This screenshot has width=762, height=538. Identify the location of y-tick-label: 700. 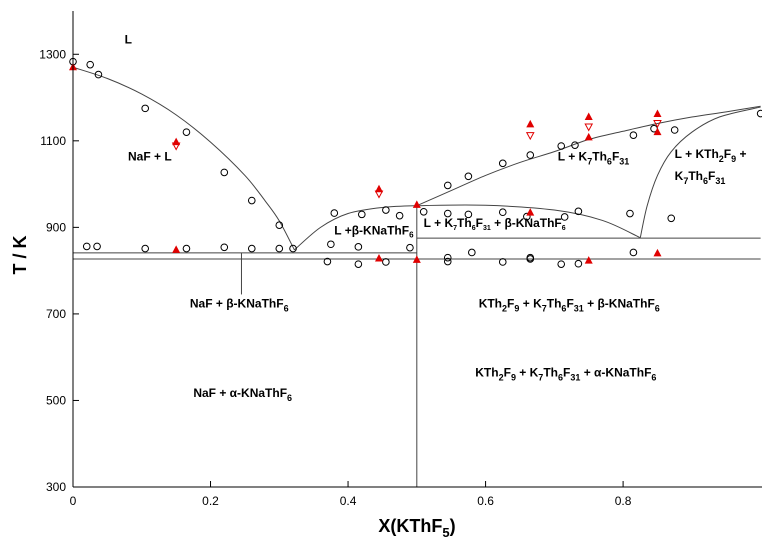
(56, 314).